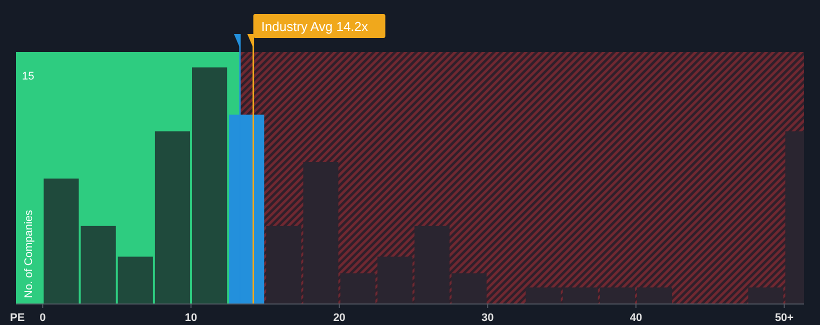  Describe the element at coordinates (28, 76) in the screenshot. I see `annotation: 15` at that location.